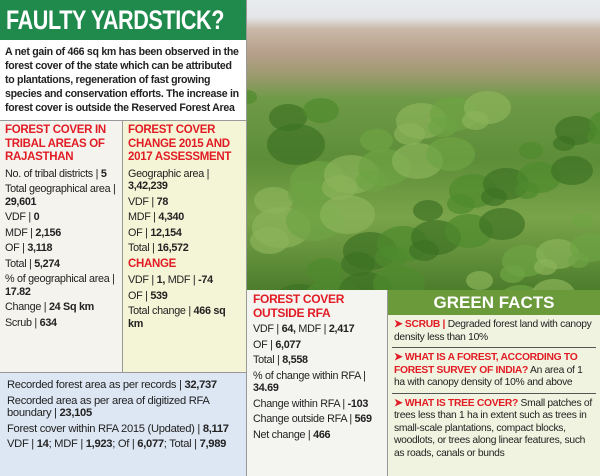 This screenshot has width=600, height=476. Describe the element at coordinates (26, 307) in the screenshot. I see `row-label: Change |` at that location.